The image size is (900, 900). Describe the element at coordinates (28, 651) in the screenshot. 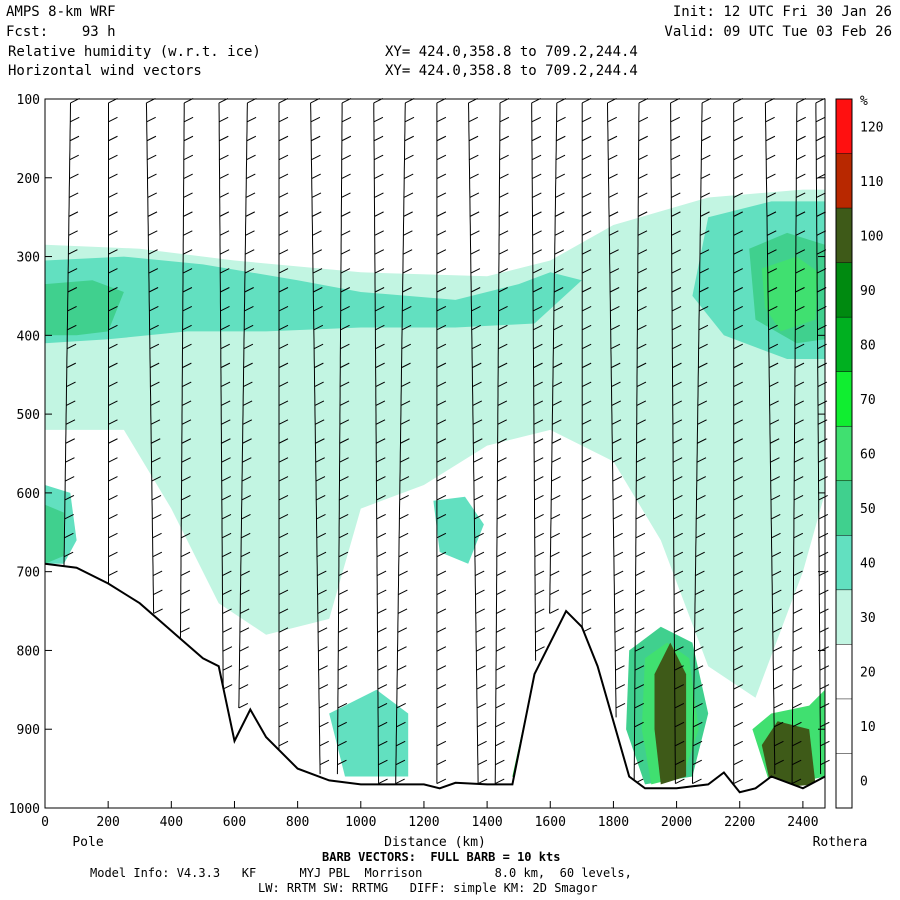

I see `y-tick-label-800: 800` at that location.